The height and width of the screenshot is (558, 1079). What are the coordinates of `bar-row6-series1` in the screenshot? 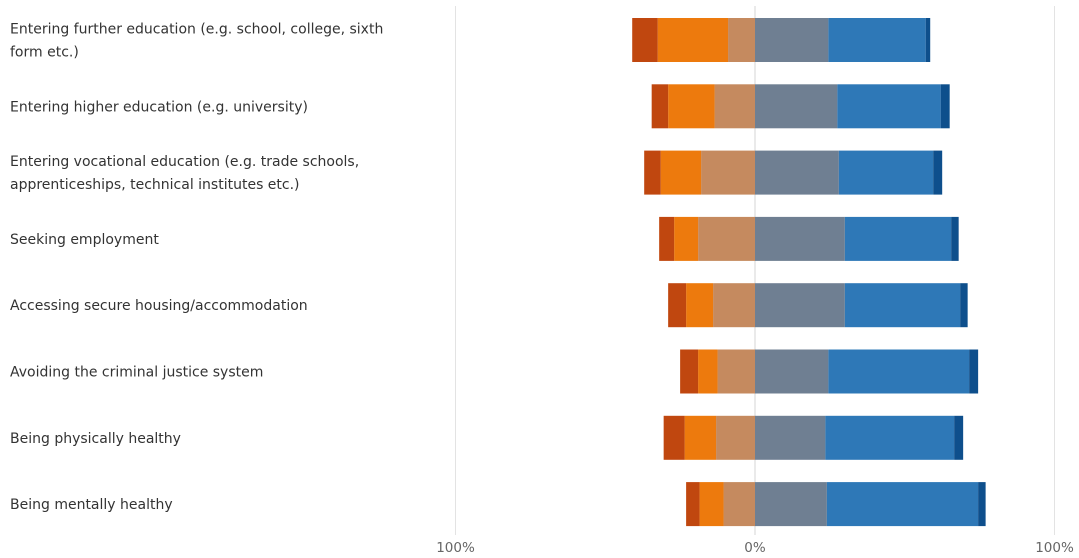 It's located at (700, 437).